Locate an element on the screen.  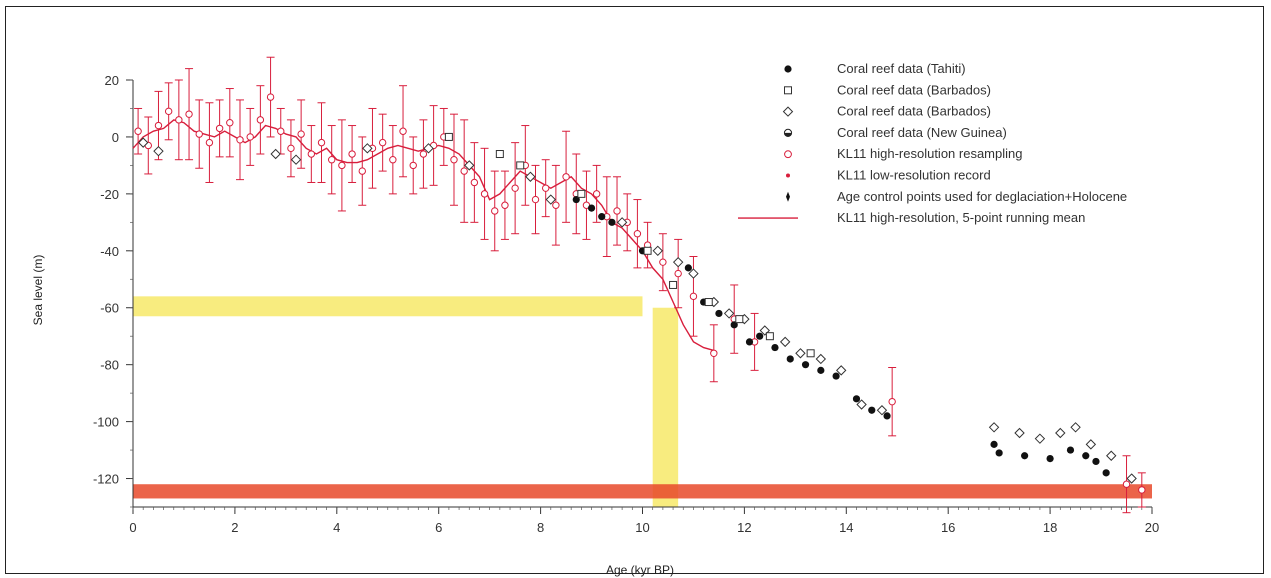
y-tick-label: -100 is located at coordinates (106, 422).